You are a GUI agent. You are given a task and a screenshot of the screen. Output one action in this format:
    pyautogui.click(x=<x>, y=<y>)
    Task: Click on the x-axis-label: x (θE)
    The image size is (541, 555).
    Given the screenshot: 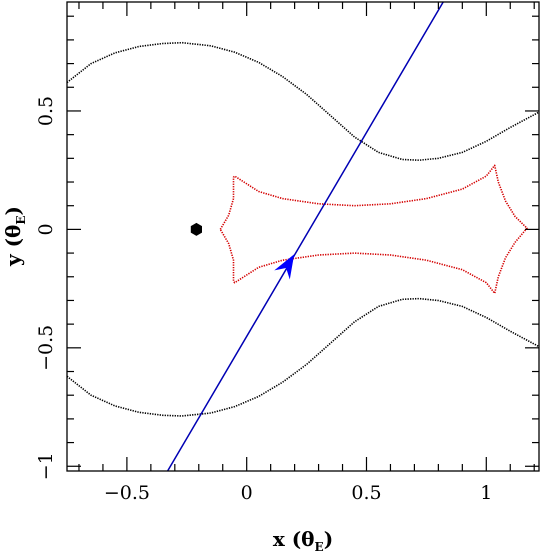 What is the action you would take?
    pyautogui.click(x=303, y=540)
    